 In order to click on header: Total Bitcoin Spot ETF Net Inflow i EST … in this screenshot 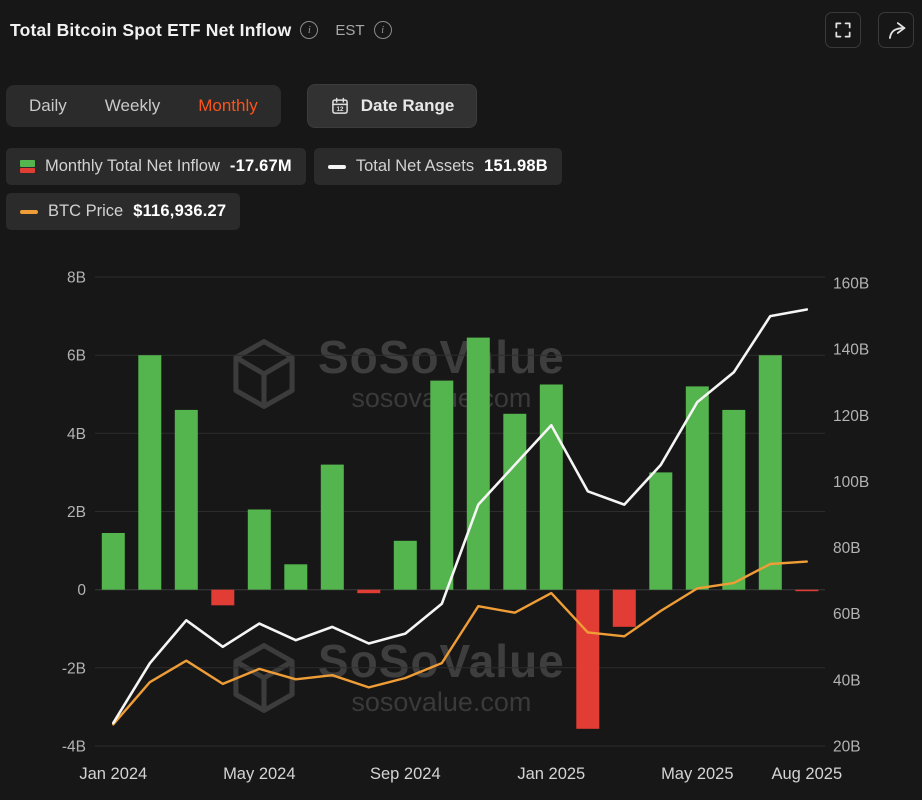, I will do `click(462, 30)`.